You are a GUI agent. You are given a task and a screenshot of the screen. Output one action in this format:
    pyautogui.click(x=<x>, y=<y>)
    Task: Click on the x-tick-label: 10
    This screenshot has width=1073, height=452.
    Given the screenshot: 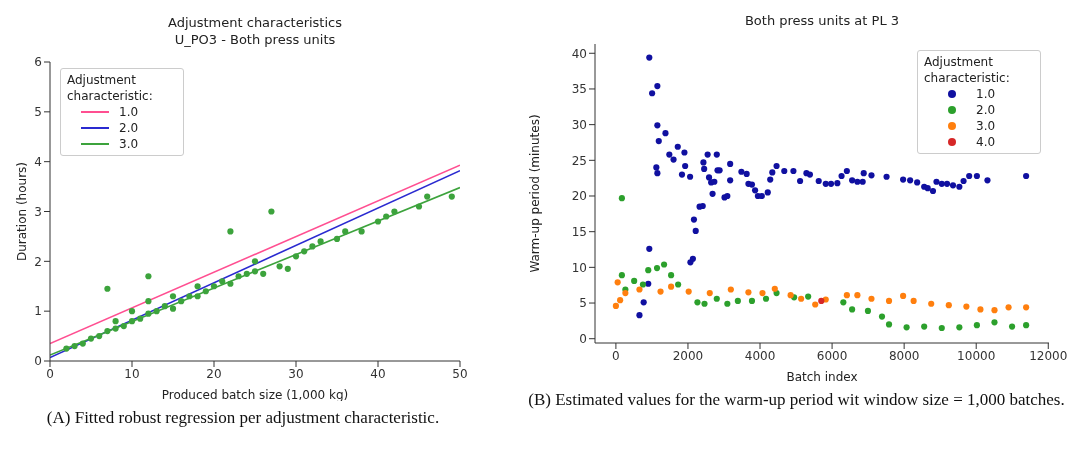 What is the action you would take?
    pyautogui.click(x=132, y=373)
    